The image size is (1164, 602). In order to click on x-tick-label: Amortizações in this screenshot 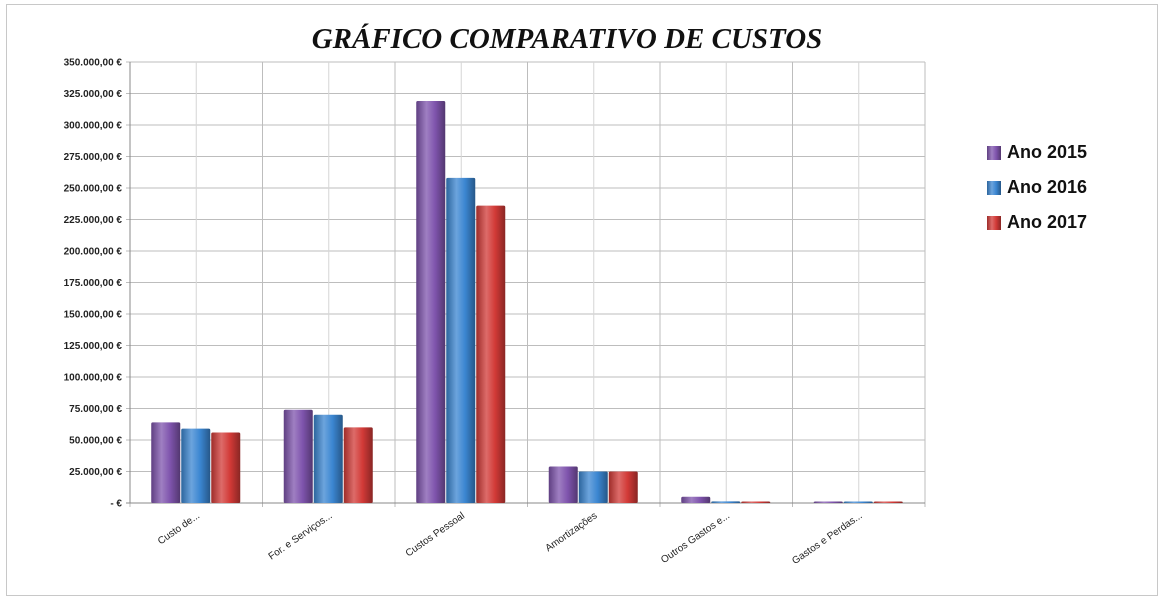, I will do `click(572, 532)`.